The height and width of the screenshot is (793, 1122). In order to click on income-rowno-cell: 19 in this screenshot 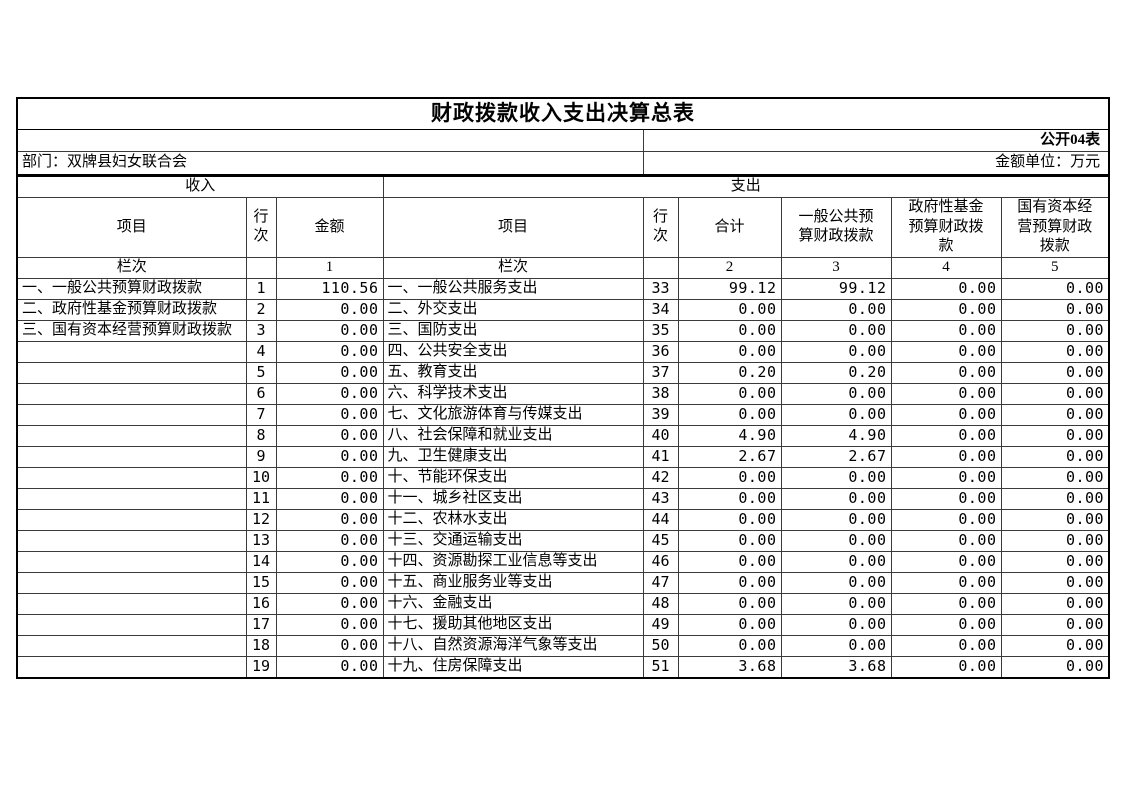, I will do `click(261, 666)`.